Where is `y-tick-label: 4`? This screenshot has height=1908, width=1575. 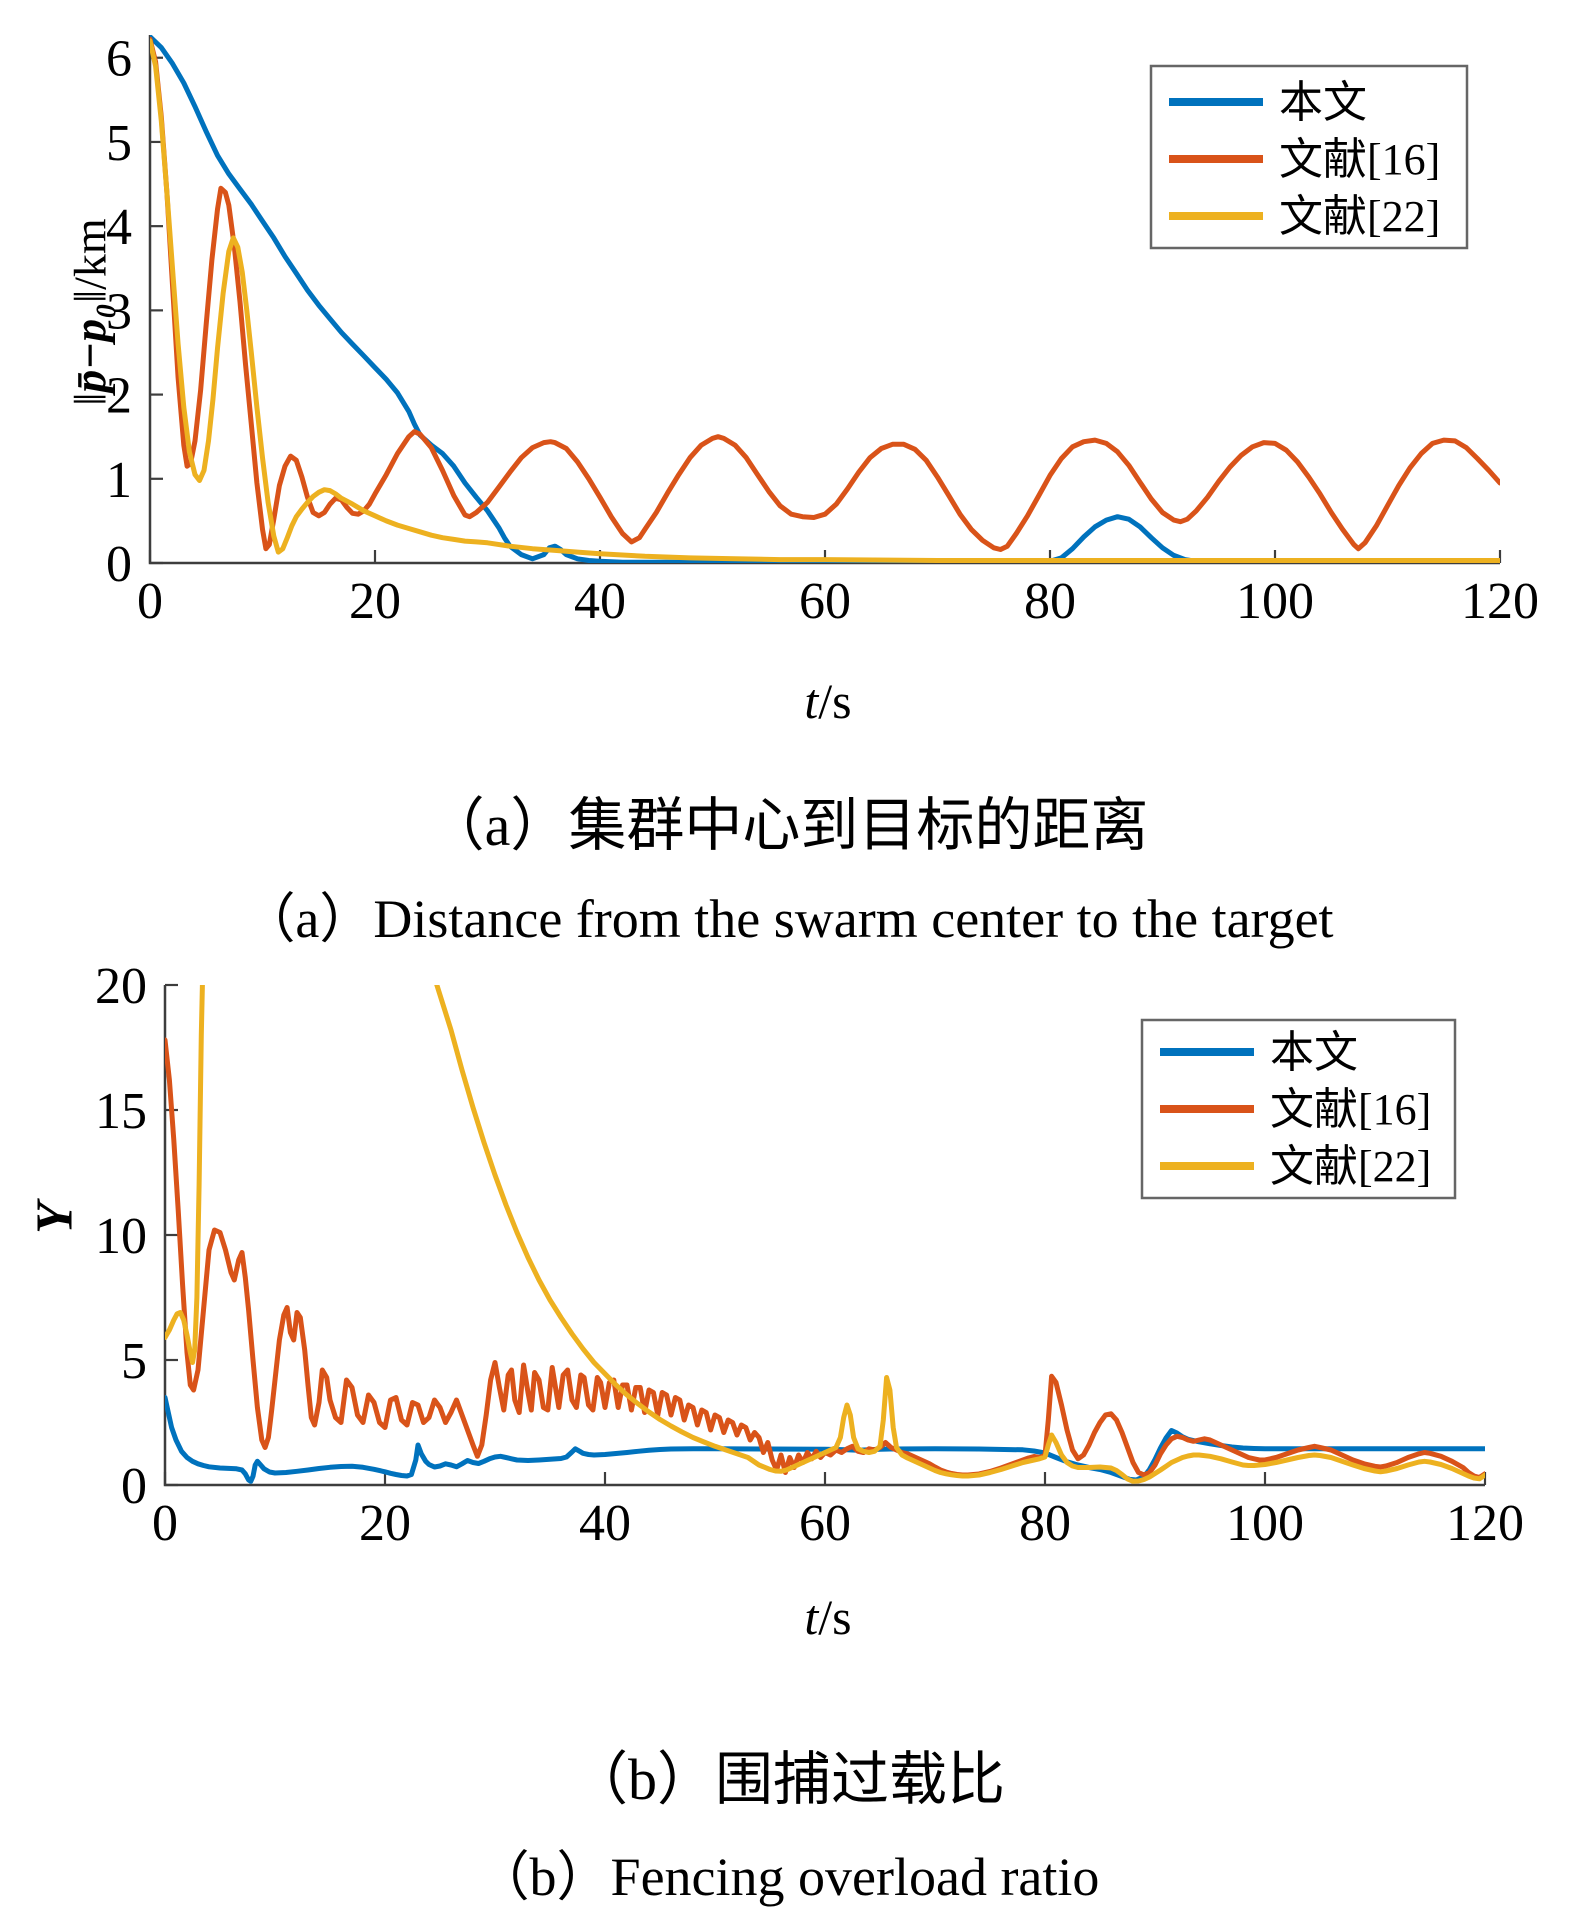
y-tick-label: 4 is located at coordinates (119, 227).